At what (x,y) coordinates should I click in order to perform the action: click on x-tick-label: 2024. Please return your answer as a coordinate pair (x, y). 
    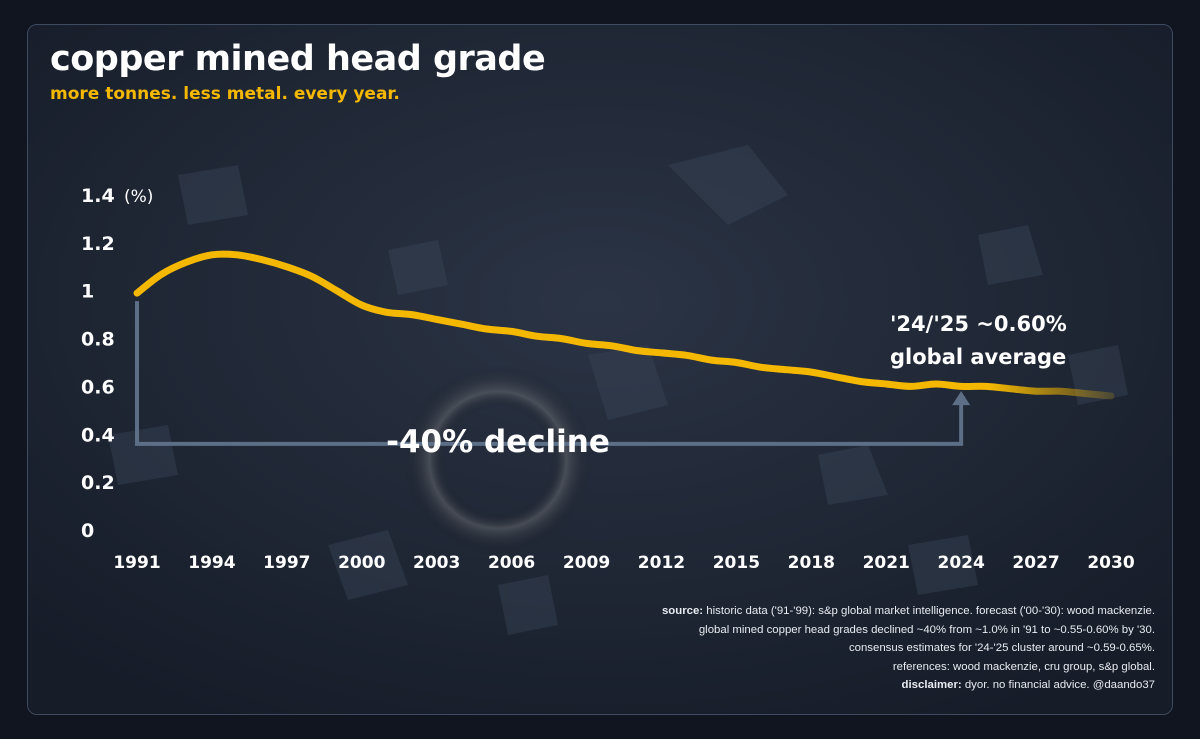
    Looking at the image, I should click on (960, 563).